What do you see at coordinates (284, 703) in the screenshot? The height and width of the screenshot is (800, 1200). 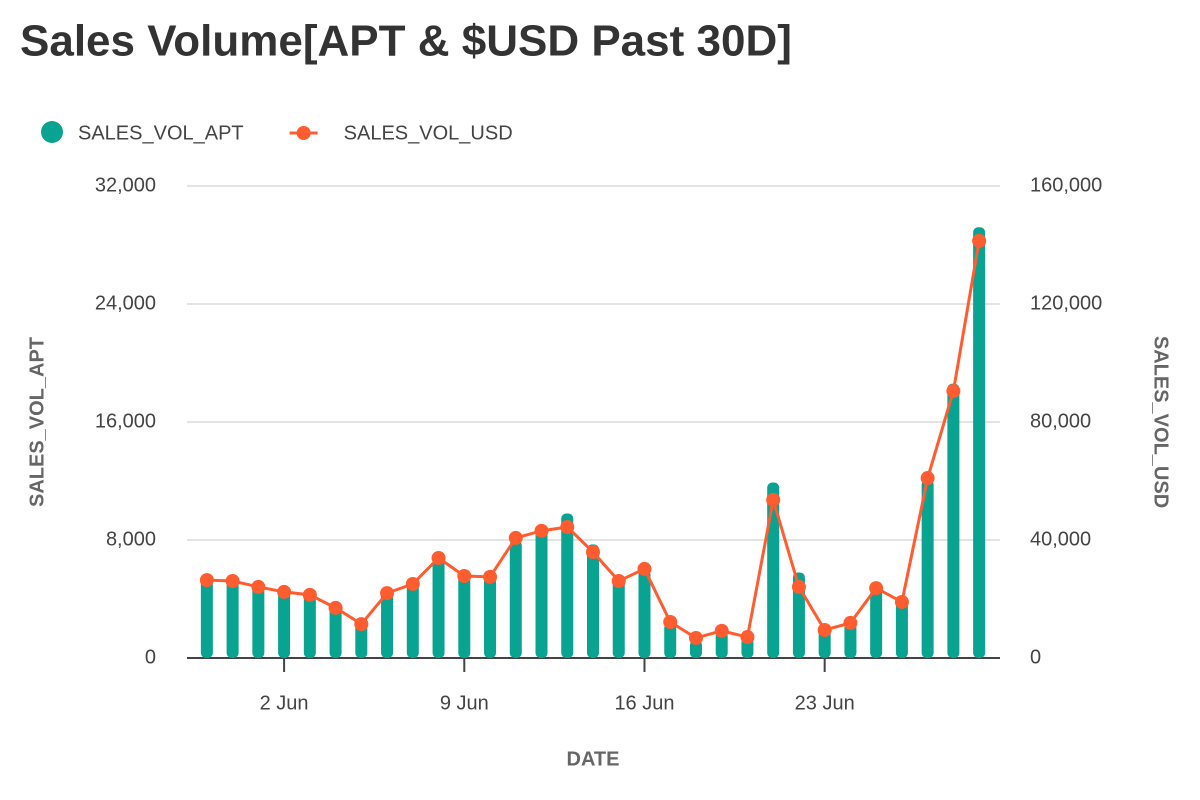 I see `x-tick-label: 2 Jun` at bounding box center [284, 703].